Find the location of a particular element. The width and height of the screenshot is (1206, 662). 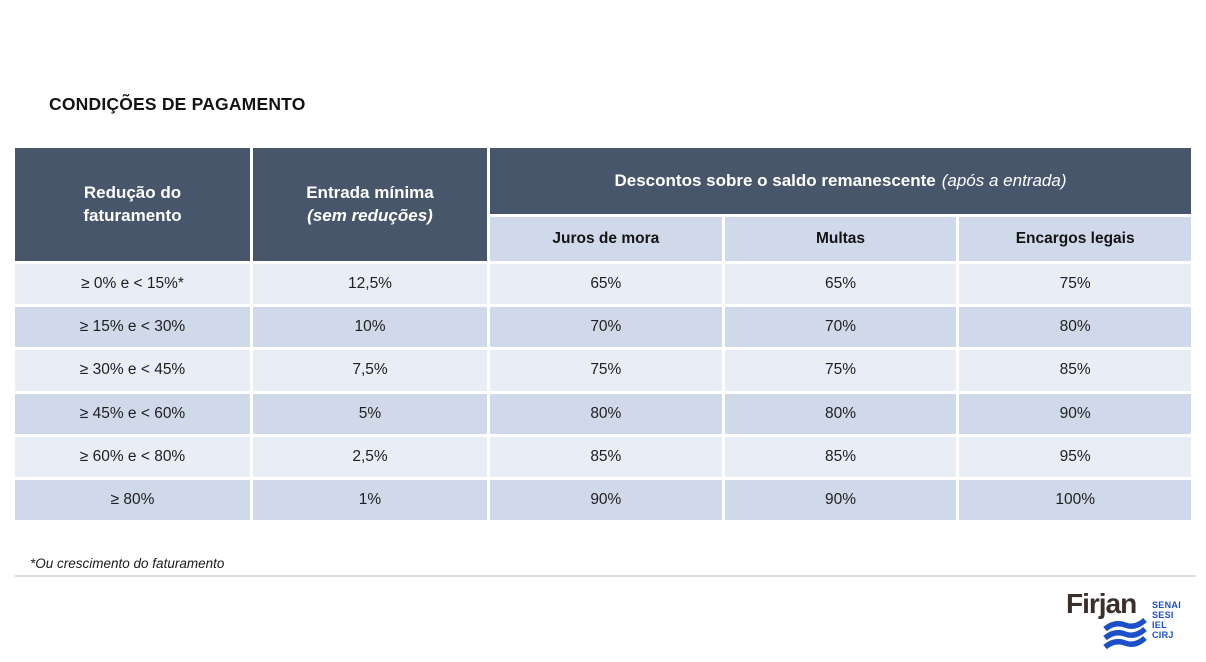

header-reduction-line1: Redução do is located at coordinates (132, 193).